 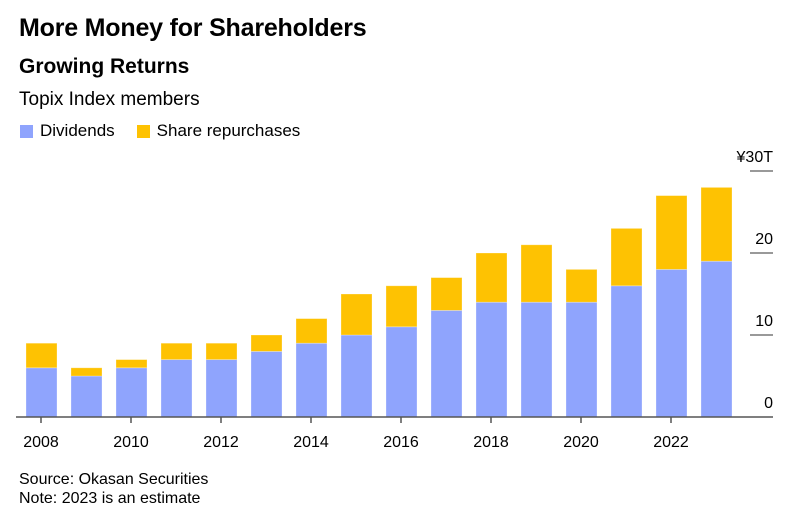 I want to click on legend-label-share-repurchases: Share repurchases, so click(x=228, y=130).